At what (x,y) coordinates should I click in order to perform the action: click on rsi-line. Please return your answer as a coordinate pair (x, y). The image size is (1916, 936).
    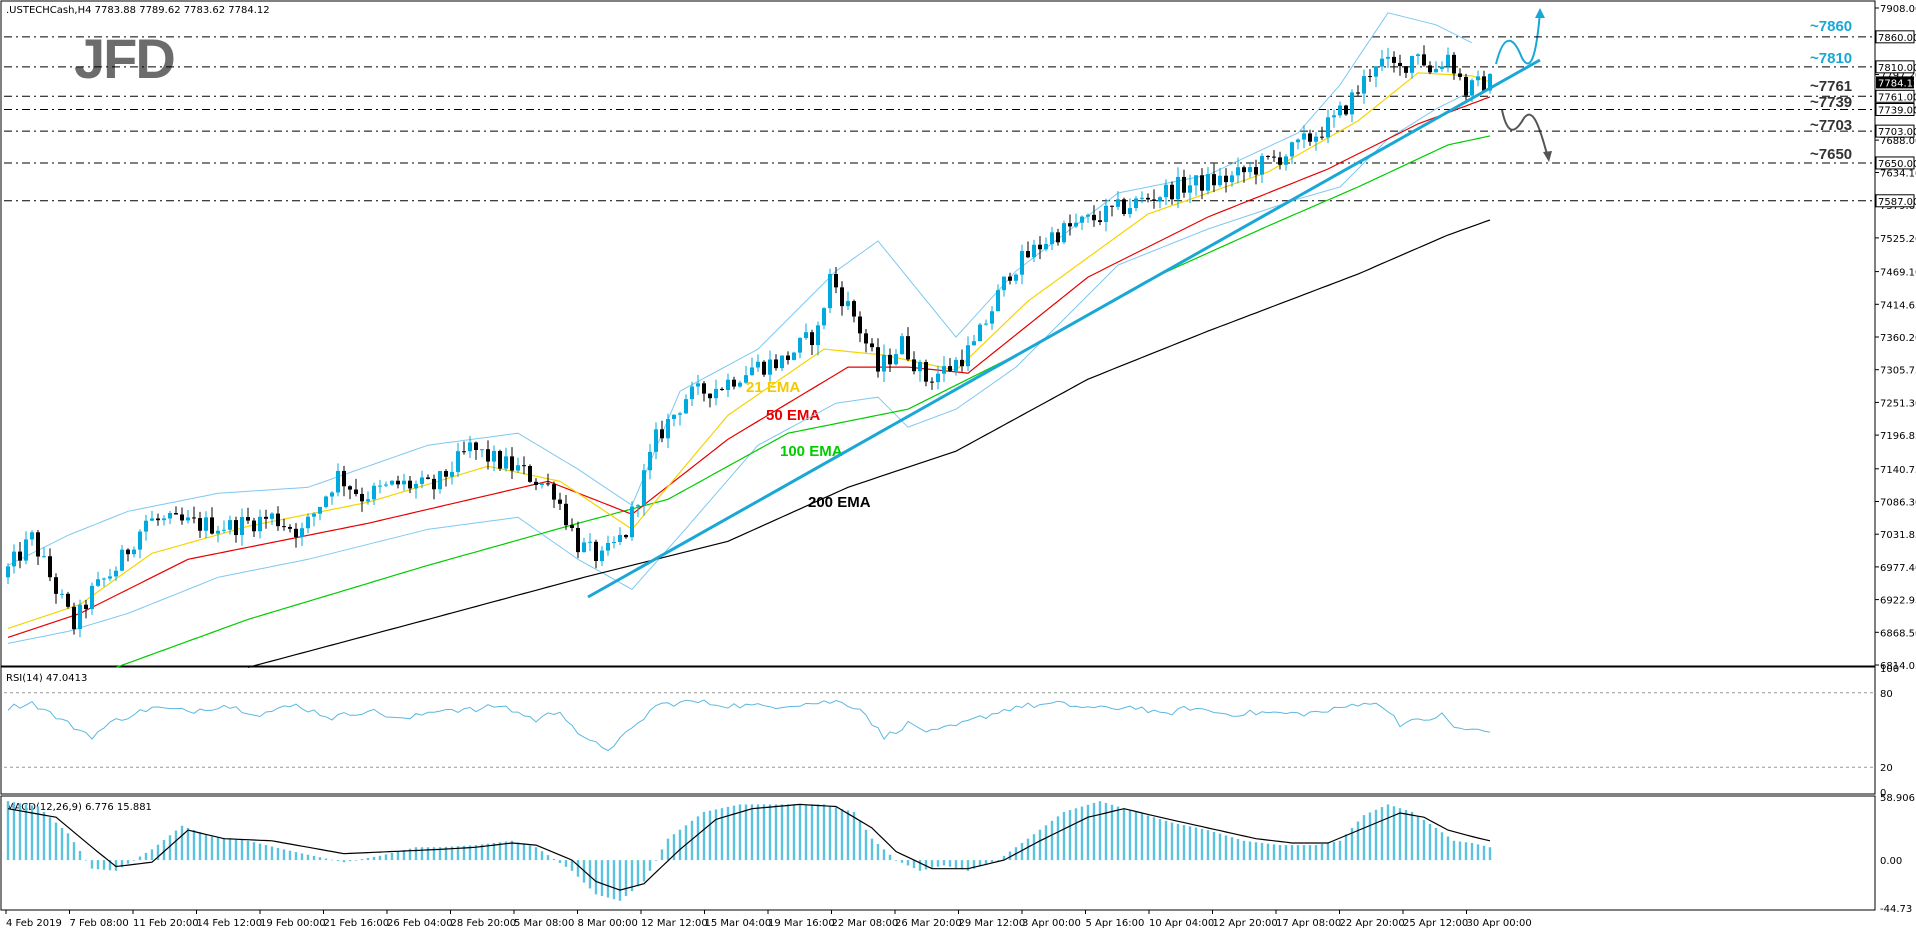
    Looking at the image, I should click on (749, 725).